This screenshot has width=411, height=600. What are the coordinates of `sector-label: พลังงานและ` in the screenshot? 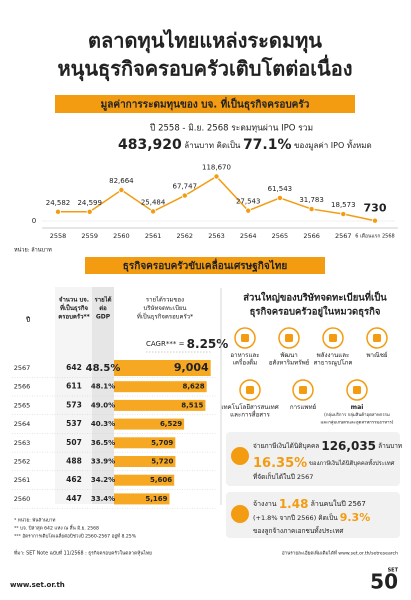 It's located at (333, 355).